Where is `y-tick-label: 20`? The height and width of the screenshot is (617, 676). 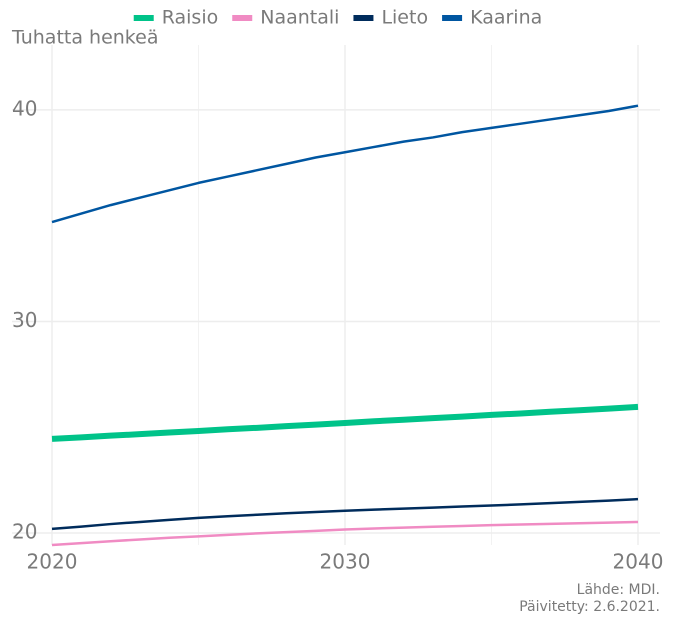
y-tick-label: 20 is located at coordinates (24, 531).